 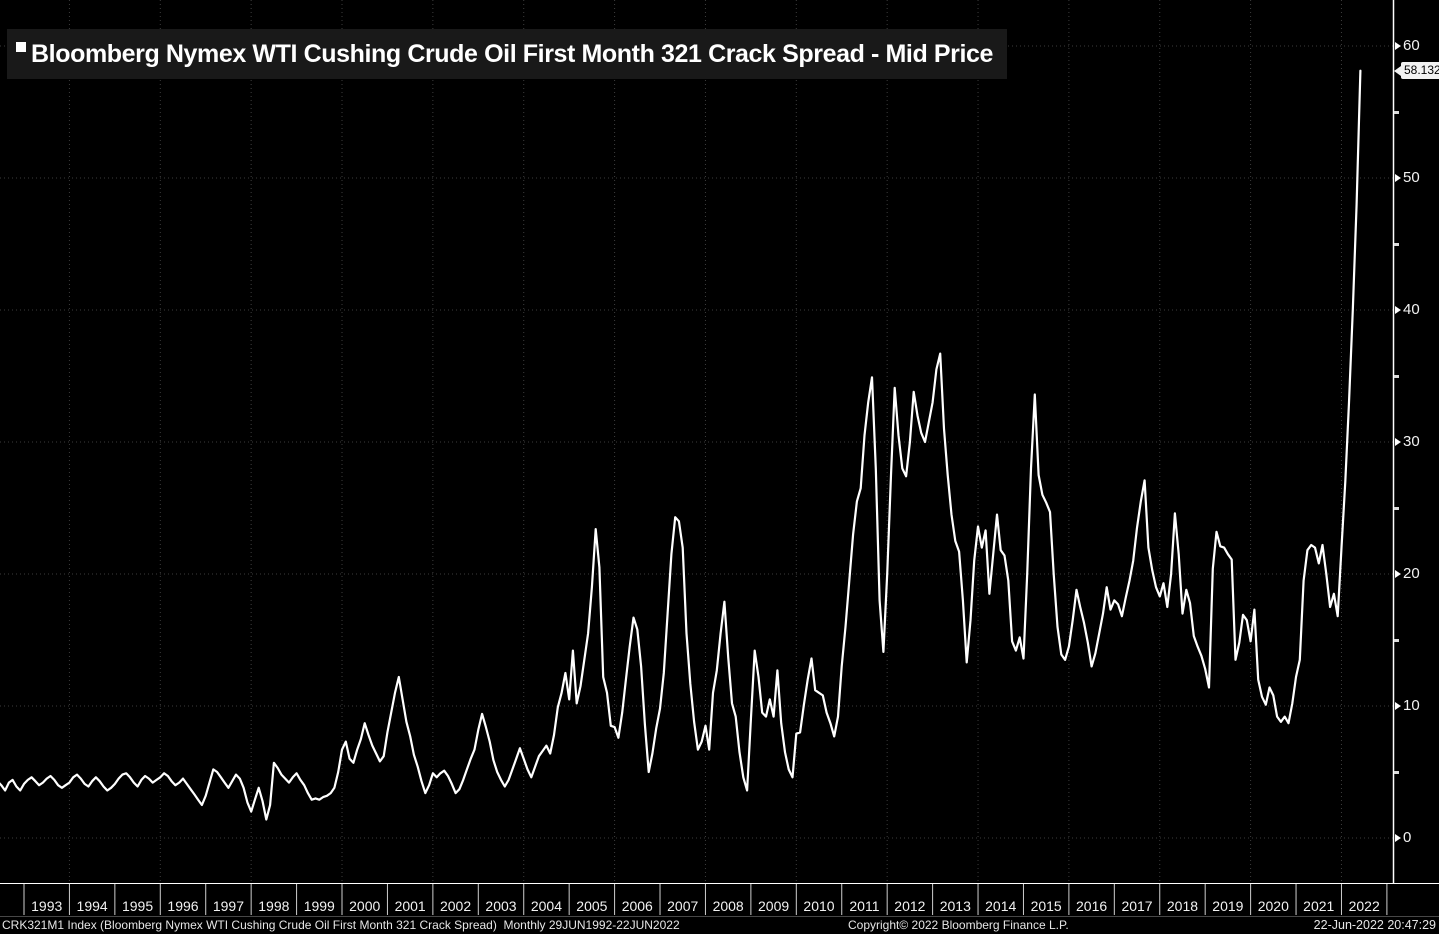 What do you see at coordinates (1411, 441) in the screenshot?
I see `y-tick-label-30: 30` at bounding box center [1411, 441].